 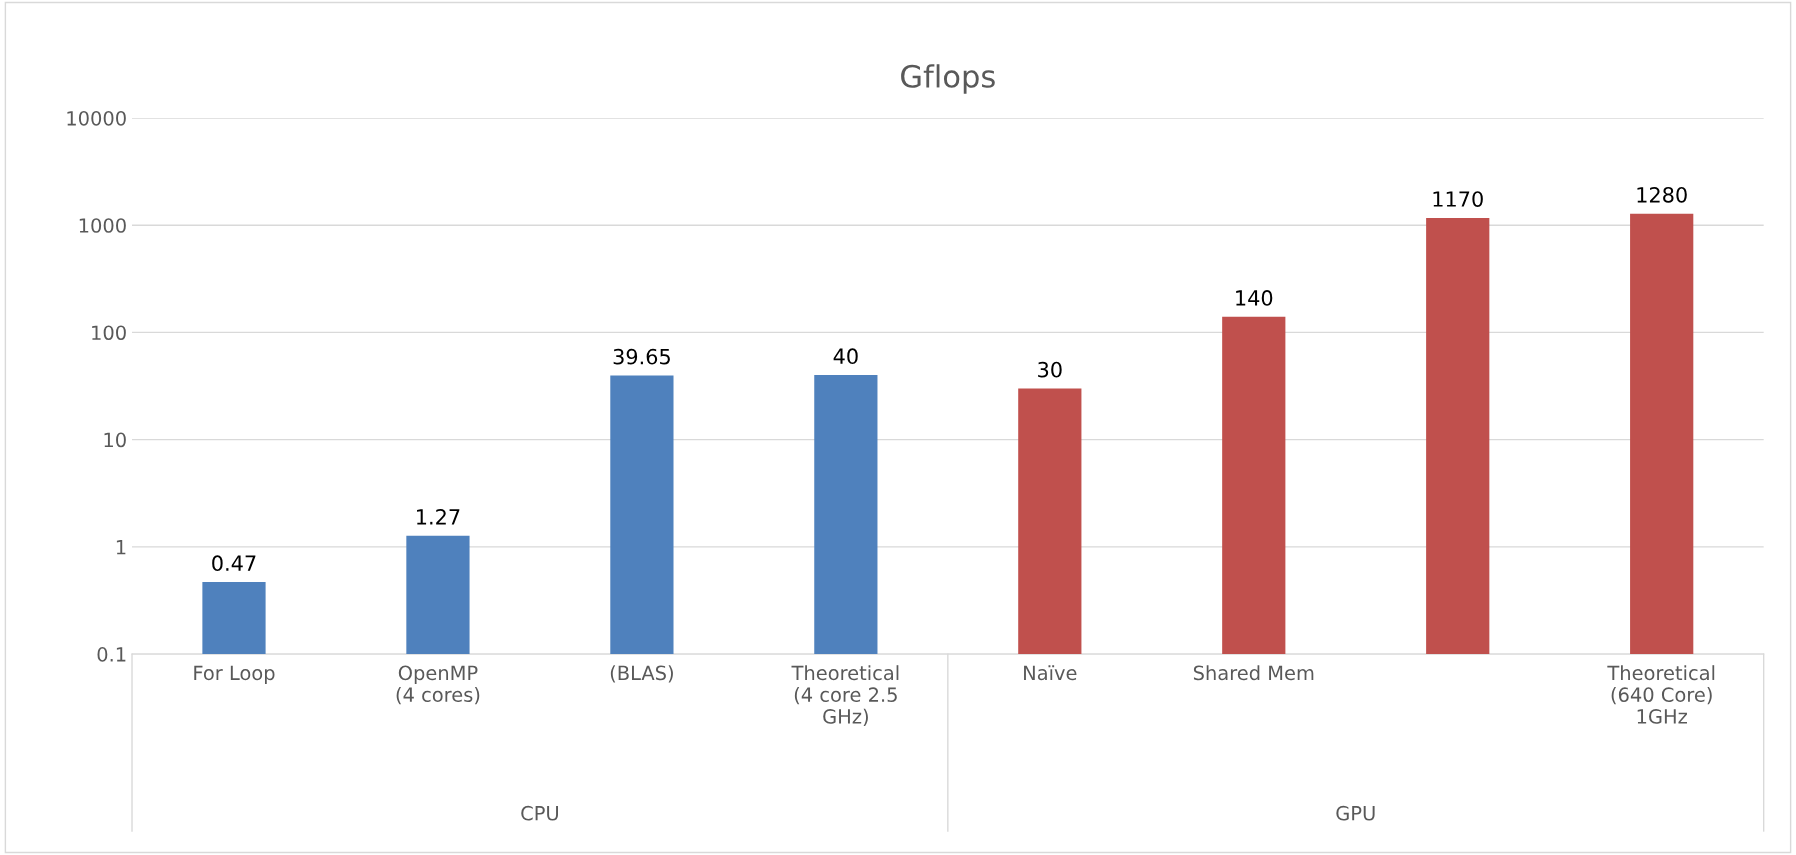 I want to click on data-label: 1.27, so click(x=438, y=516).